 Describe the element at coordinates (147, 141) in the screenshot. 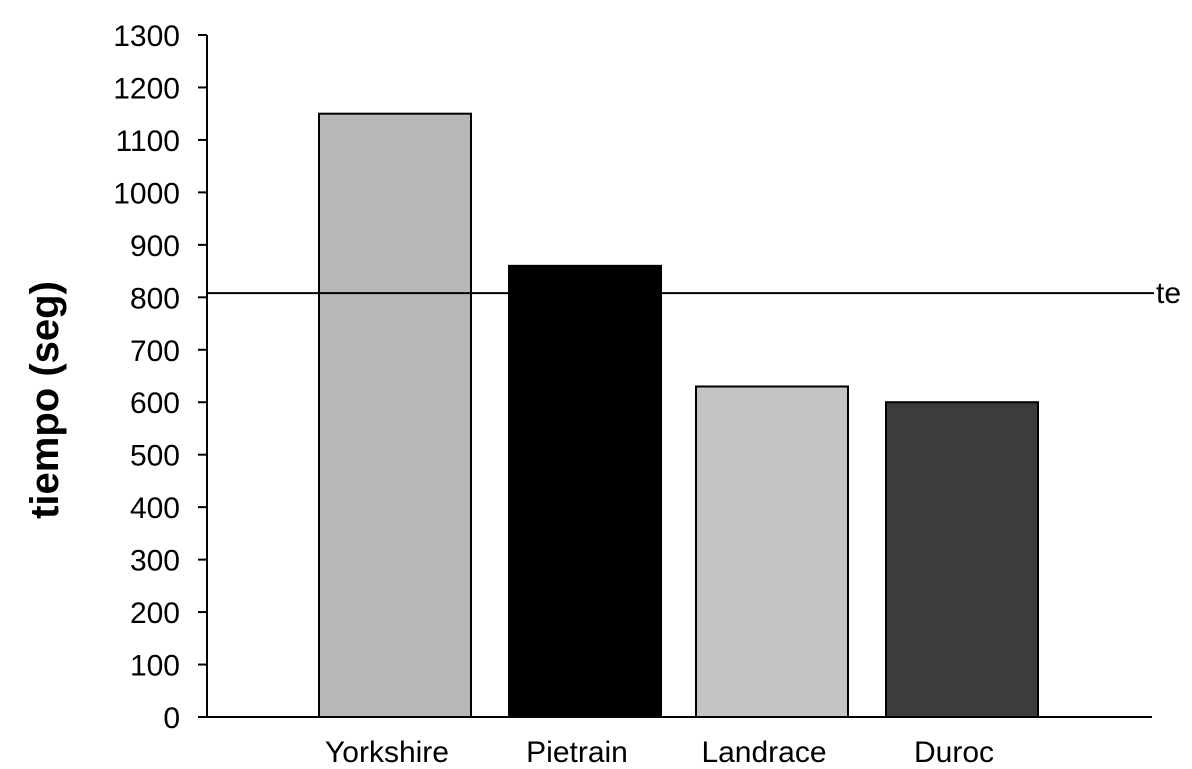

I see `y-tick-label: 1100` at that location.